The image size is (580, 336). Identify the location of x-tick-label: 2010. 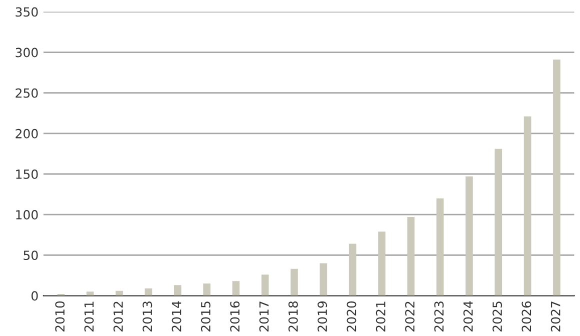
(60, 316).